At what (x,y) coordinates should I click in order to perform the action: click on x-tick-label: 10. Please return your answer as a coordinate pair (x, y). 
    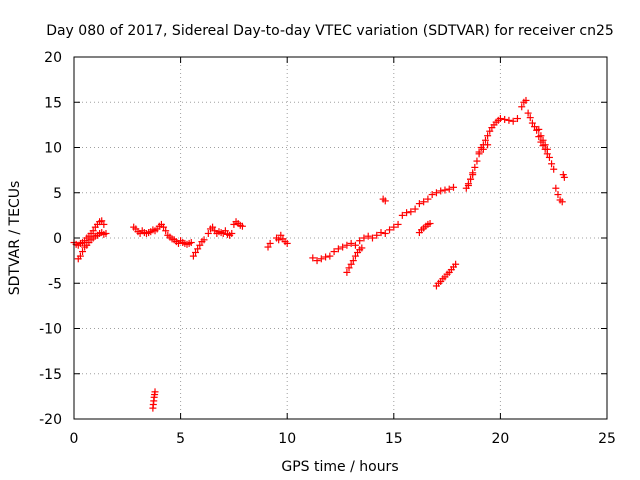
    Looking at the image, I should click on (287, 439).